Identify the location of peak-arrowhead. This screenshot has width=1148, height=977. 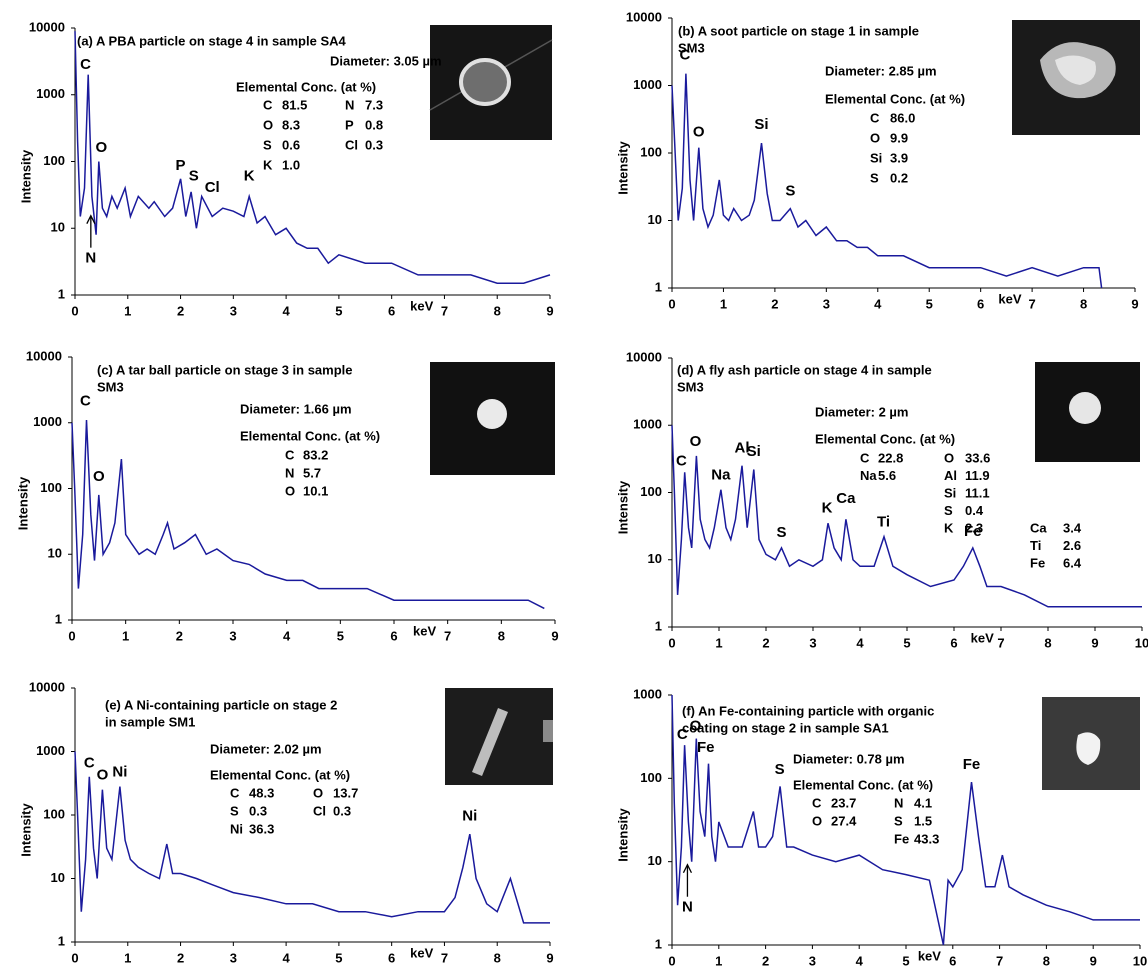
(91, 219).